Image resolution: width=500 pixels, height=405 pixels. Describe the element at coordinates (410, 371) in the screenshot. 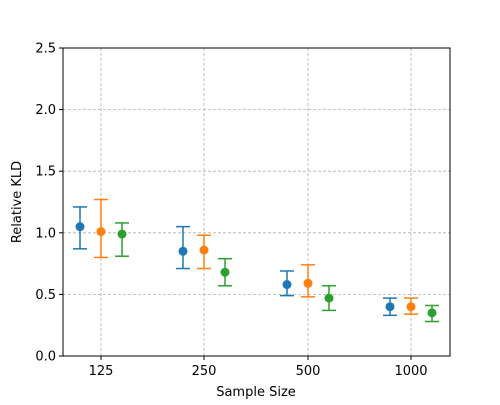

I see `x-tick-label: 1000` at that location.